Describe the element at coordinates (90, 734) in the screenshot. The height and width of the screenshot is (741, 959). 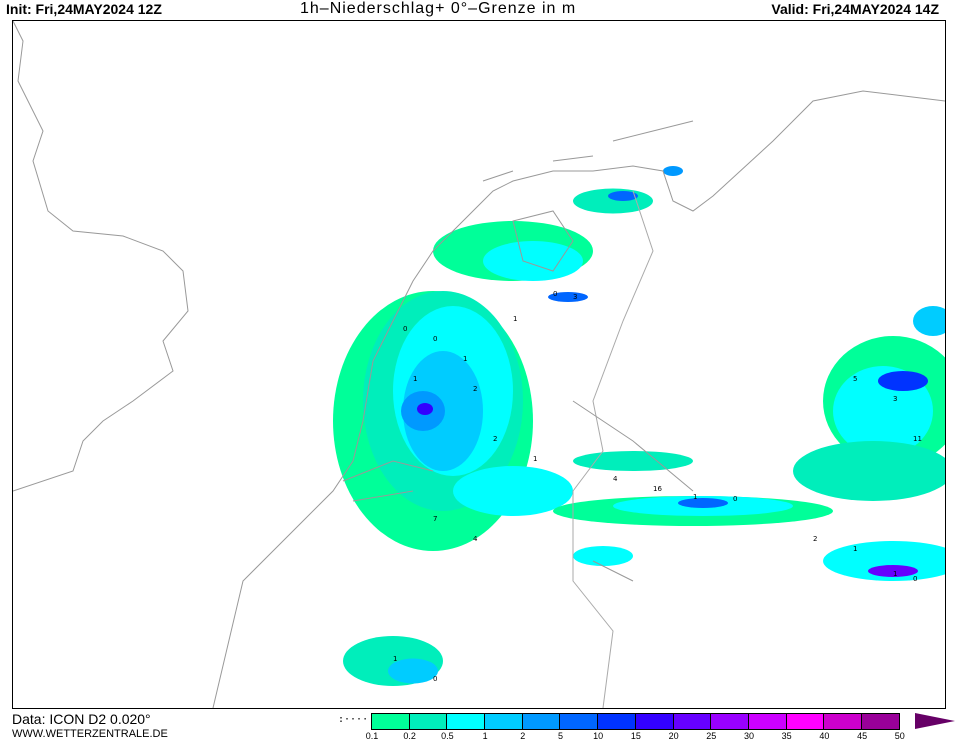
I see `website-link: WWW.WETTERZENTRALE.DE` at that location.